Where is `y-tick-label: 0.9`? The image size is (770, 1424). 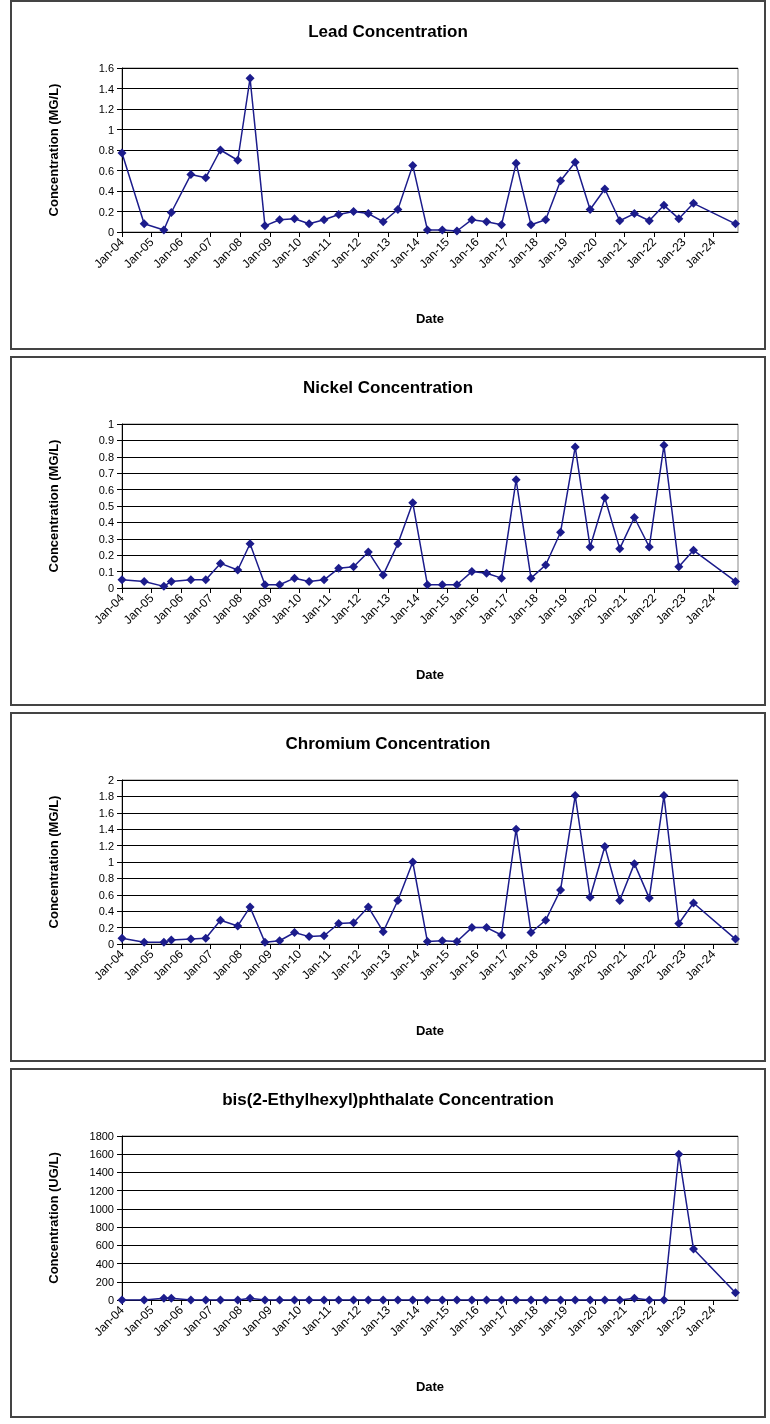
y-tick-label: 0.9 is located at coordinates (106, 440).